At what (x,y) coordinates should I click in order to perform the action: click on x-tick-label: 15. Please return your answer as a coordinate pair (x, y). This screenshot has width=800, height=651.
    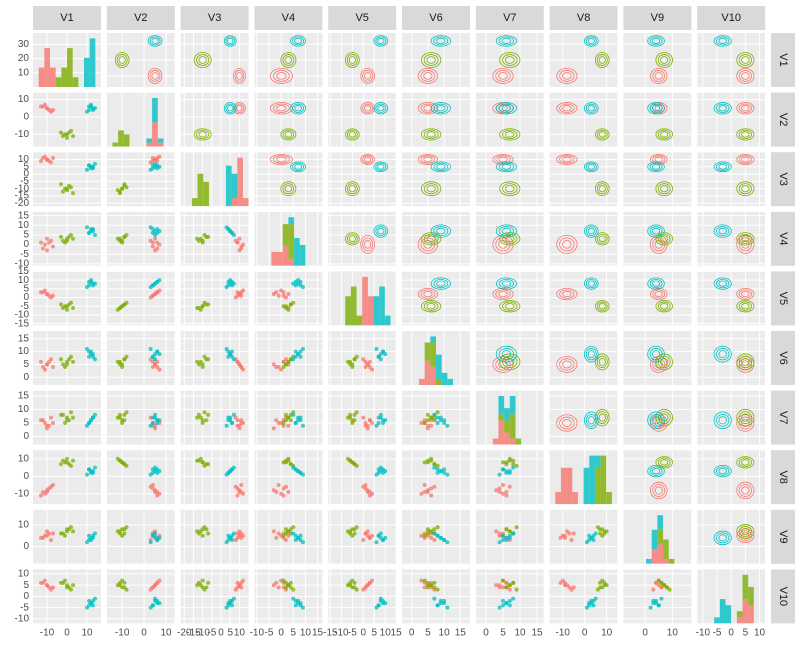
    Looking at the image, I should click on (397, 633).